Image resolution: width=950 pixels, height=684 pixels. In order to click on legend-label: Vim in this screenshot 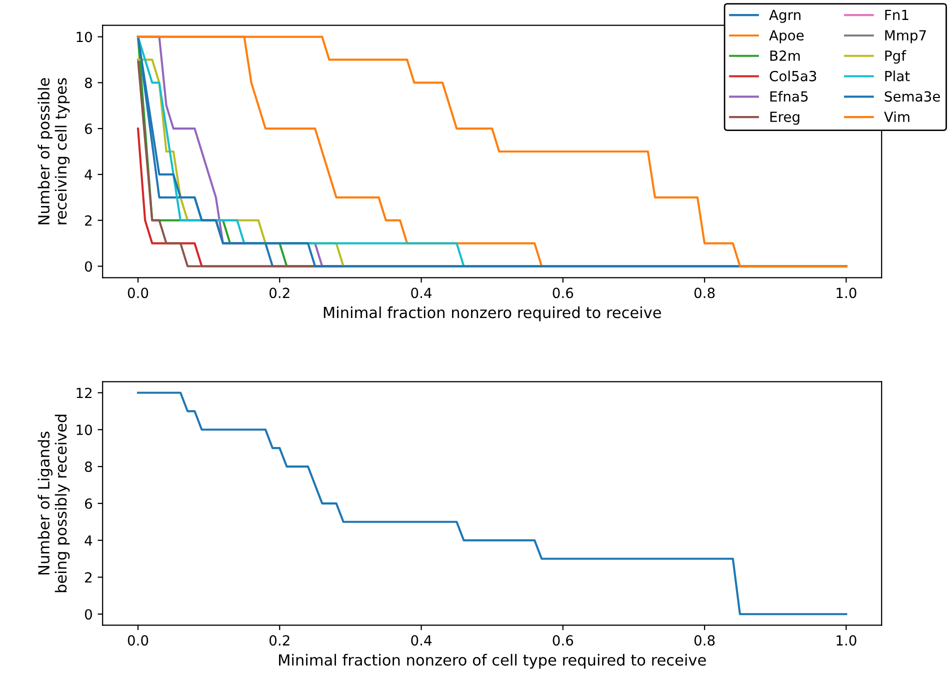, I will do `click(897, 116)`.